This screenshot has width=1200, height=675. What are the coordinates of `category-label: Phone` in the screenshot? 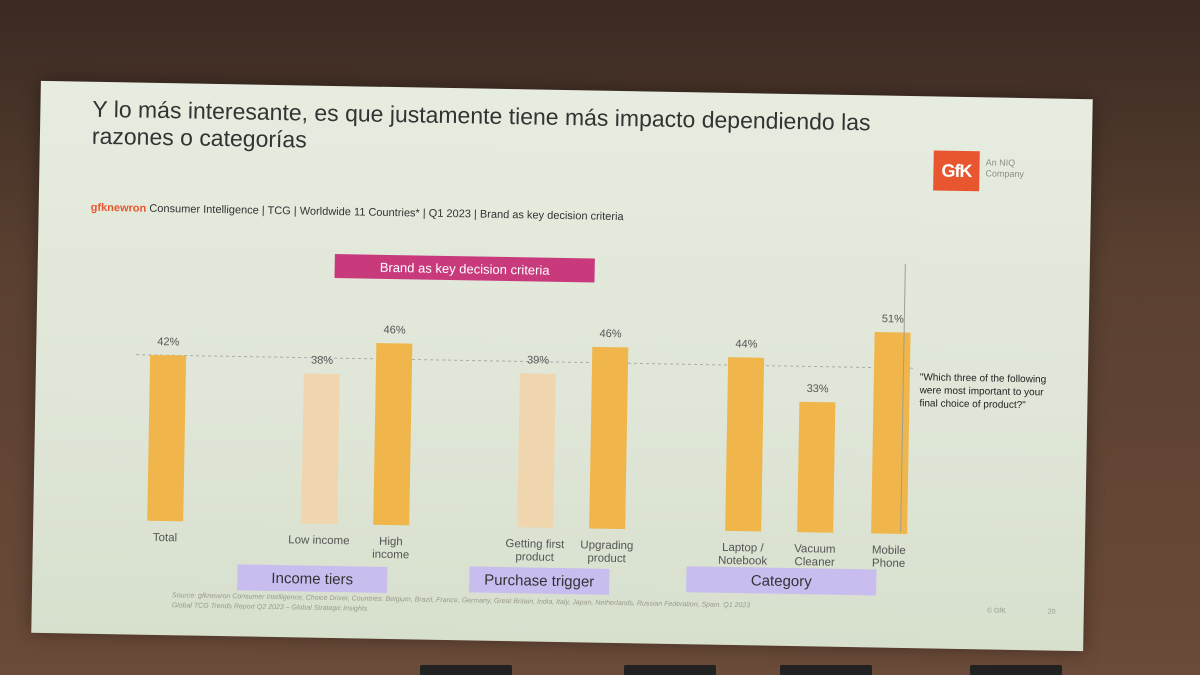 It's located at (888, 563).